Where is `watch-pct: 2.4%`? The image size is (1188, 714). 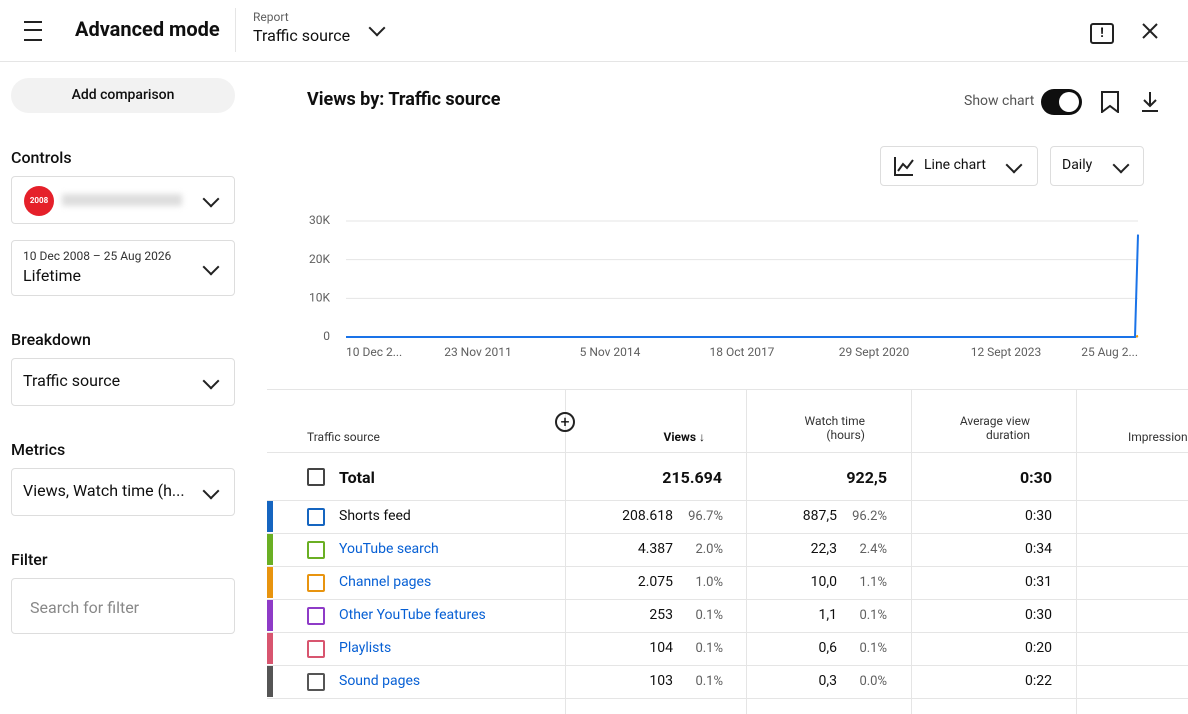 watch-pct: 2.4% is located at coordinates (873, 549).